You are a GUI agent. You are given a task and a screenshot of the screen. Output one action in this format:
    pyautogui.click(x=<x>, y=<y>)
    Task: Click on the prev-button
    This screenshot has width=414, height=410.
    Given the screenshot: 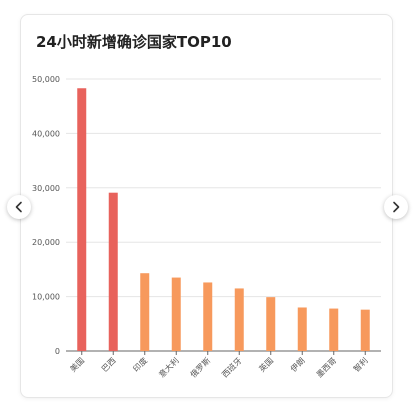 What is the action you would take?
    pyautogui.click(x=19, y=207)
    